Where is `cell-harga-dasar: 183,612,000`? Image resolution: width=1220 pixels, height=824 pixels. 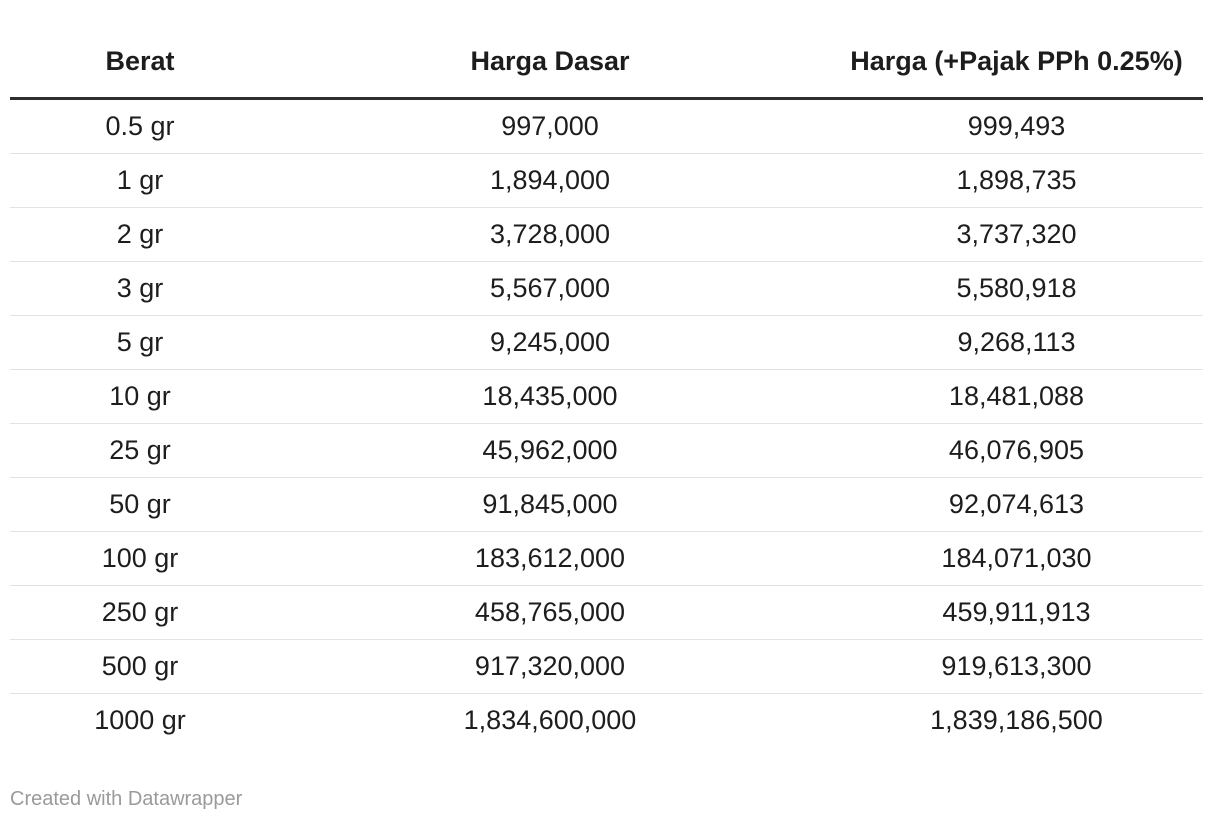
cell-harga-dasar: 183,612,000 is located at coordinates (550, 558).